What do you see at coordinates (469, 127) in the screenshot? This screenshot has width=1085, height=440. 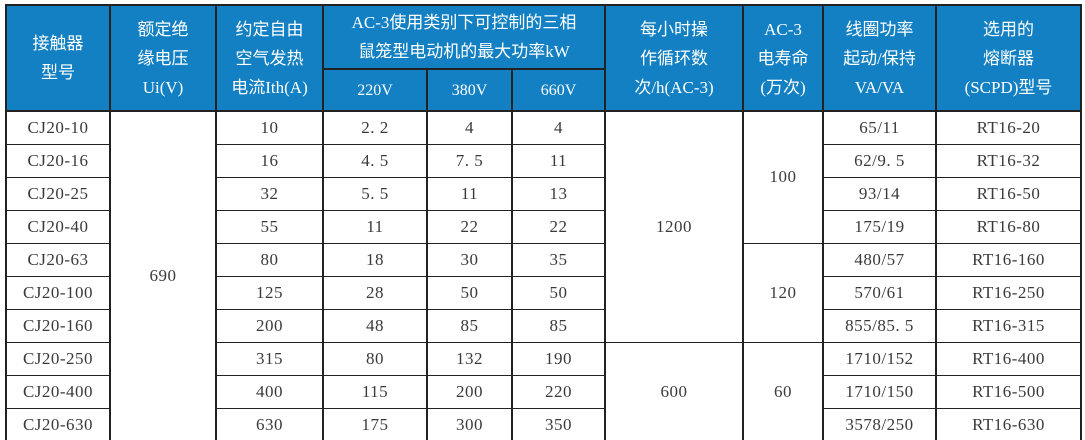 I see `cell-p380: 4` at bounding box center [469, 127].